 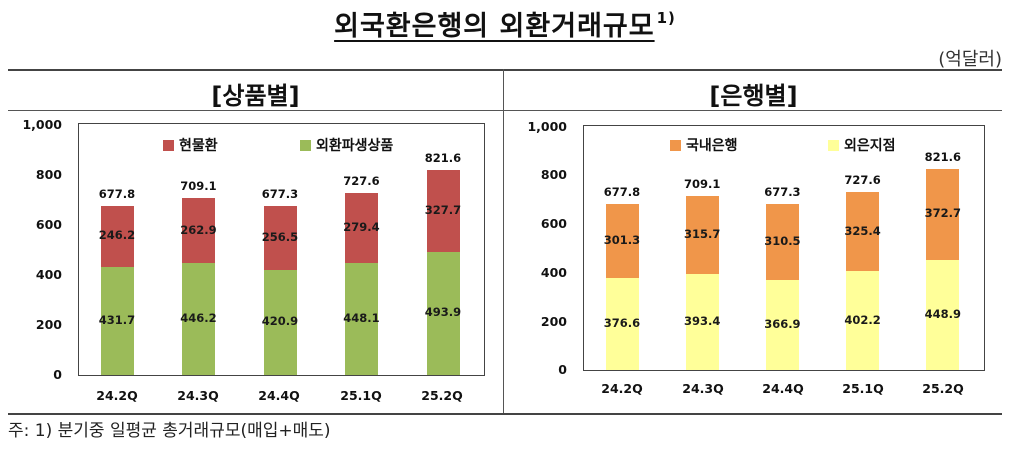 I want to click on legend-swatch-derivatives-icon, so click(x=305, y=145).